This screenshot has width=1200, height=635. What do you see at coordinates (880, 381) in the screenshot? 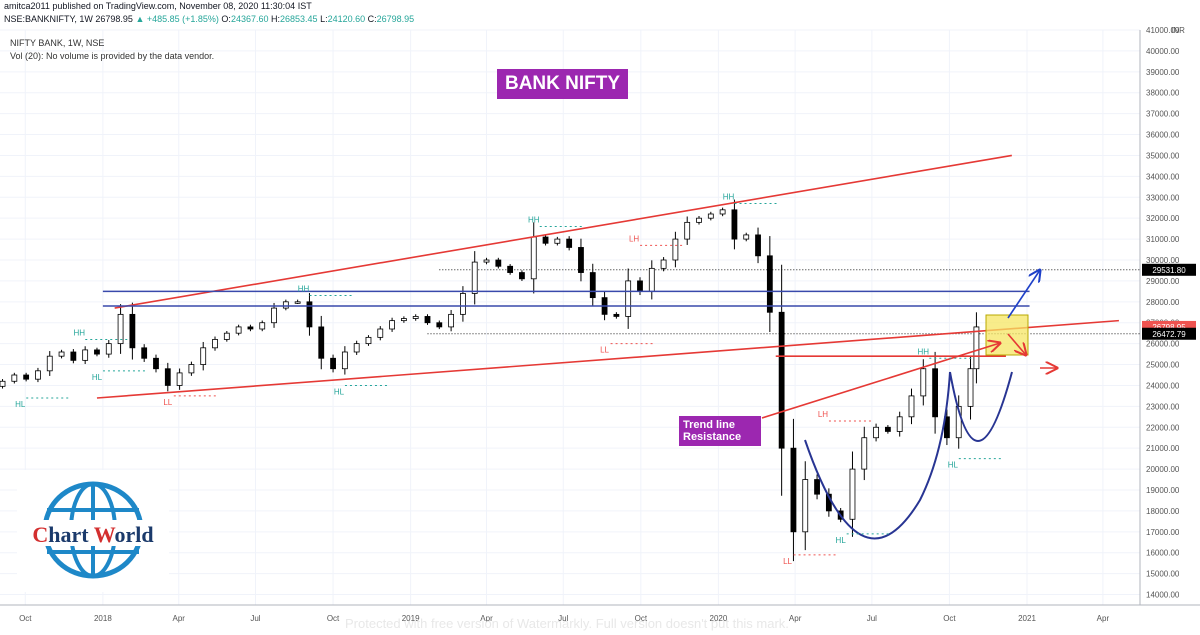
I see `trendline-pointer-arrow` at bounding box center [880, 381].